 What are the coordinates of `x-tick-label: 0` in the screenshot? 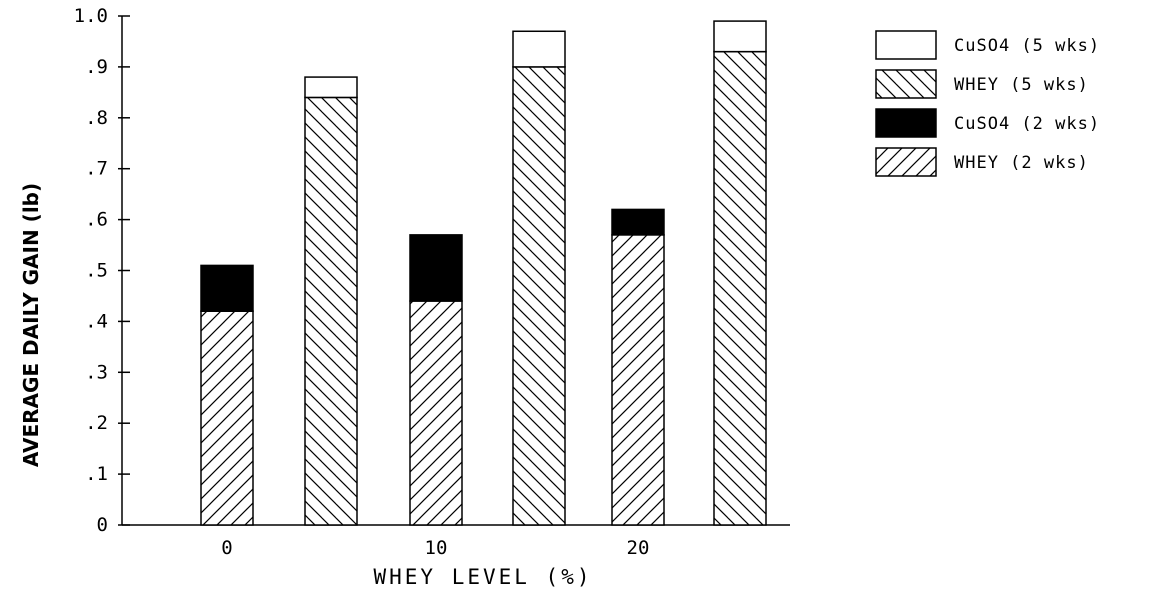 It's located at (226, 548).